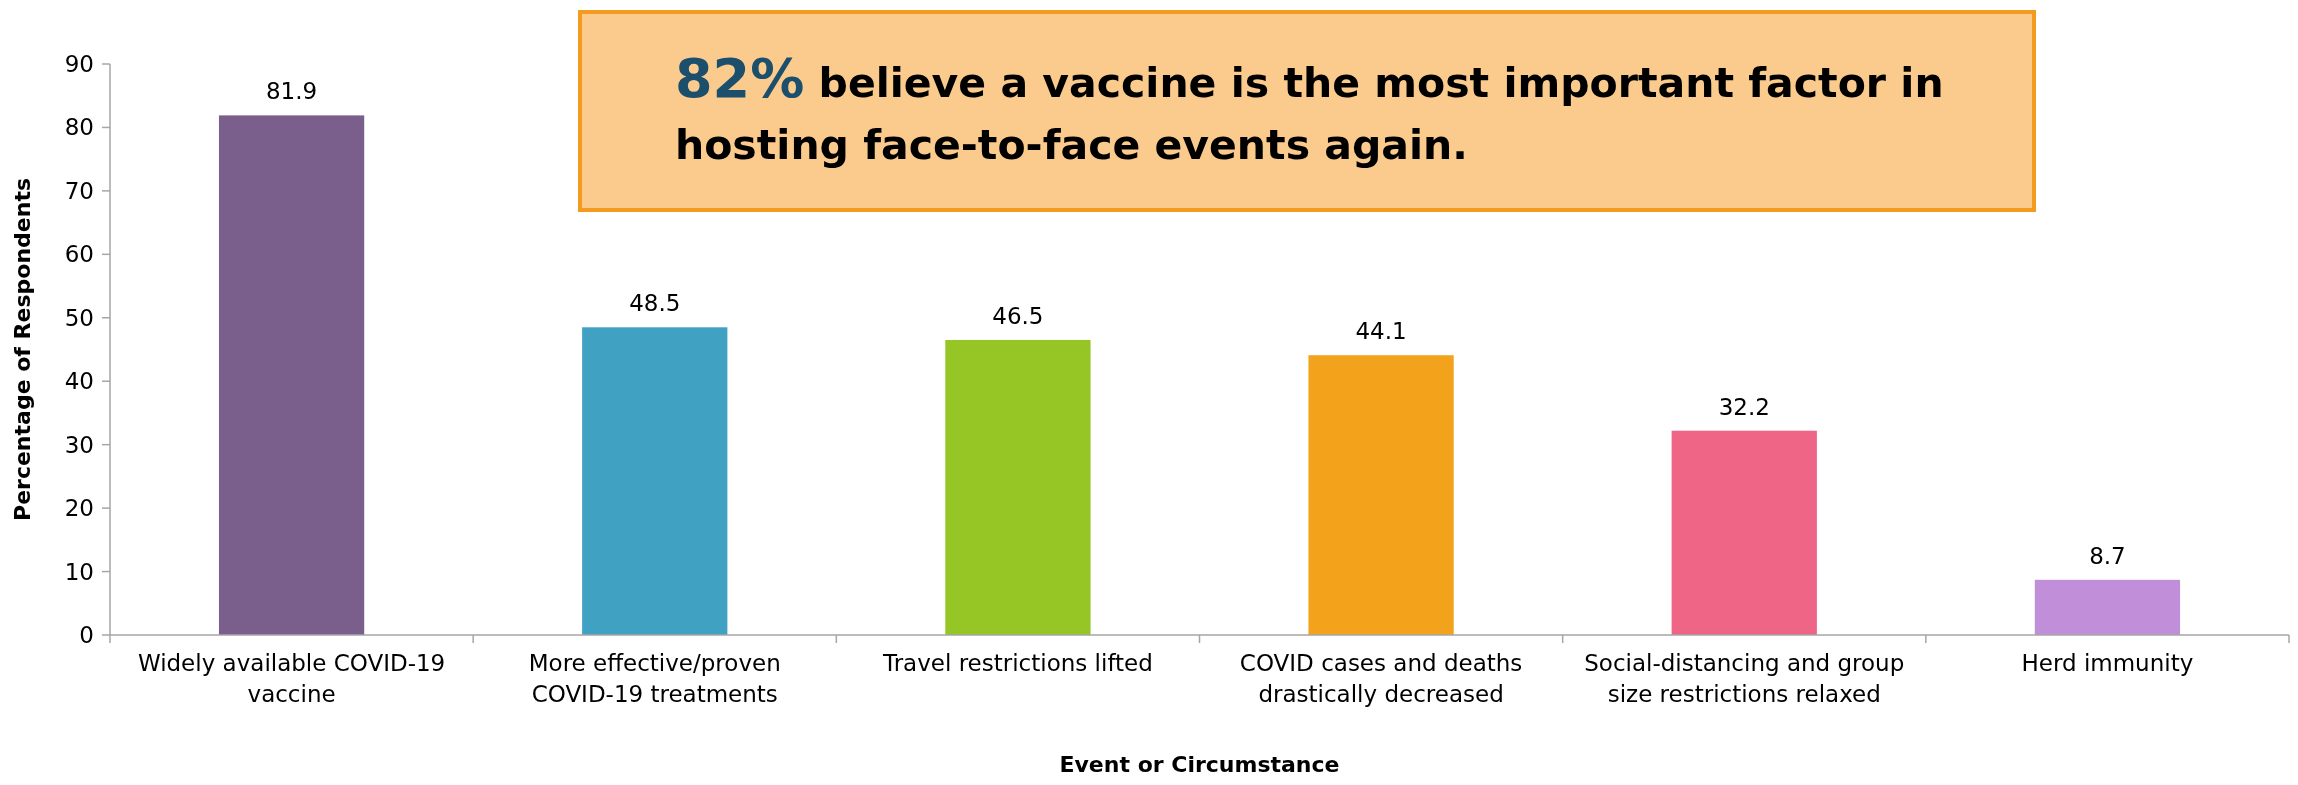 The image size is (2298, 785). What do you see at coordinates (291, 678) in the screenshot?
I see `x-tick-label: Widely available COVID-19 vaccine` at bounding box center [291, 678].